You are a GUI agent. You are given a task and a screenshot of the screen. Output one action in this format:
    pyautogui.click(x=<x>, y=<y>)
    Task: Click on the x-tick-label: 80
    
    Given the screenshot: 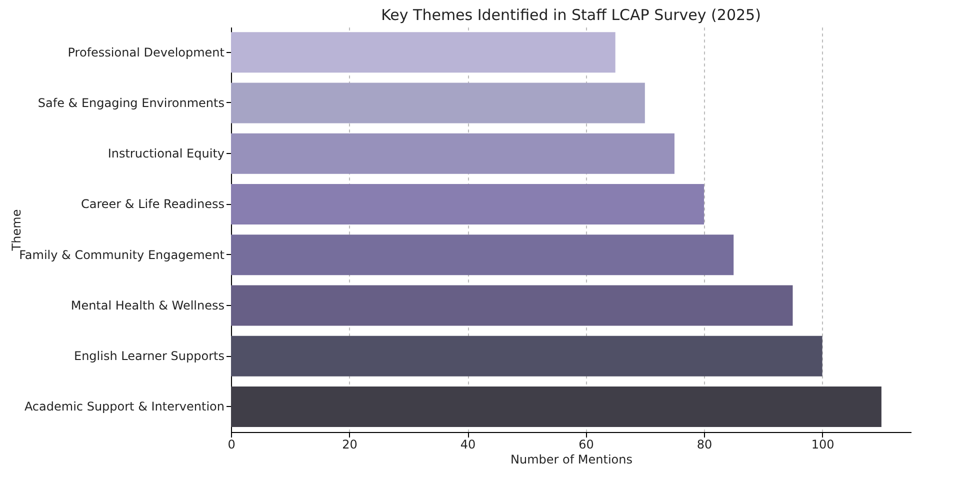 What is the action you would take?
    pyautogui.click(x=704, y=445)
    